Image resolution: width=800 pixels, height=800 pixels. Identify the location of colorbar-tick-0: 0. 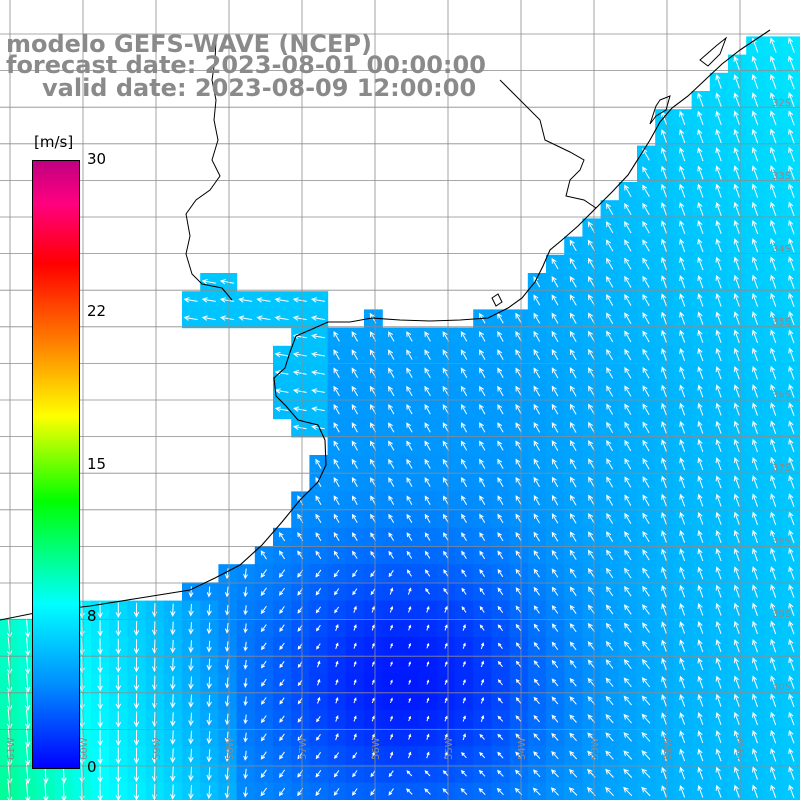
(92, 767).